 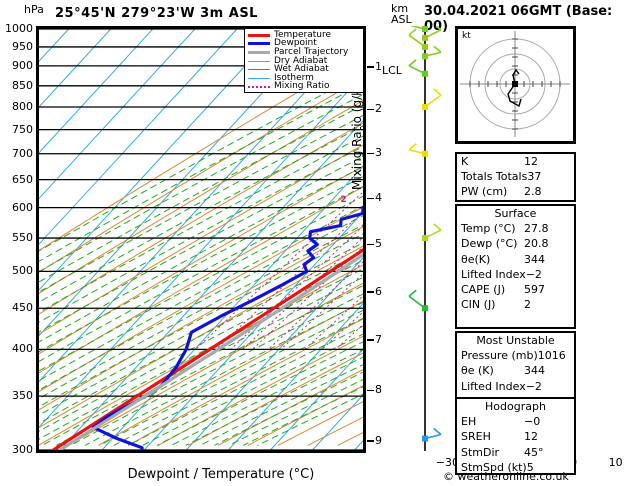 What do you see at coordinates (156, 13) in the screenshot?
I see `station-coordinates: 25°45'N 279°23'W 3m ASL` at bounding box center [156, 13].